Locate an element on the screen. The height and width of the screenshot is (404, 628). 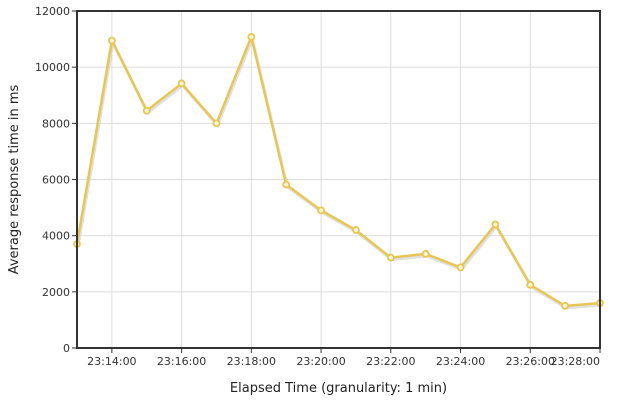
y-tick-label: 2000 is located at coordinates (56, 292).